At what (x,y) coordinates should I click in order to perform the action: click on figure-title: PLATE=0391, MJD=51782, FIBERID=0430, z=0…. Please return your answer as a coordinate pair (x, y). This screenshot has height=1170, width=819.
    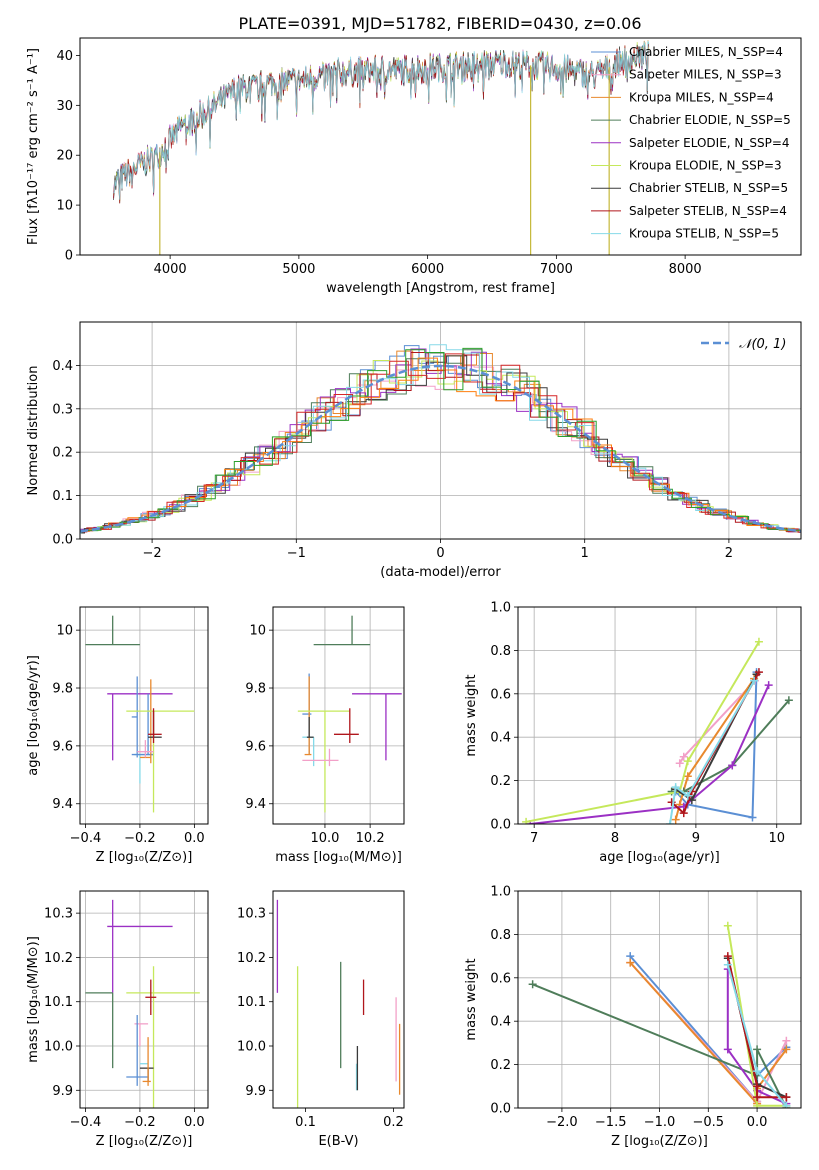
    Looking at the image, I should click on (439, 23).